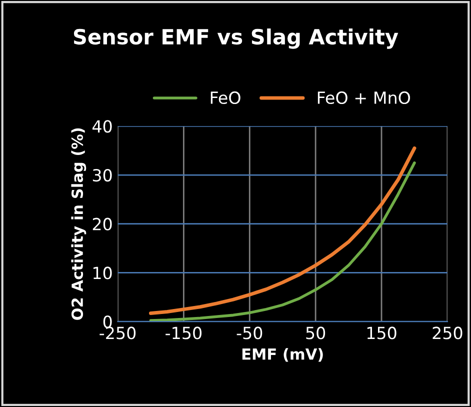 This screenshot has height=407, width=471. What do you see at coordinates (225, 97) in the screenshot?
I see `legend-label: FeO` at bounding box center [225, 97].